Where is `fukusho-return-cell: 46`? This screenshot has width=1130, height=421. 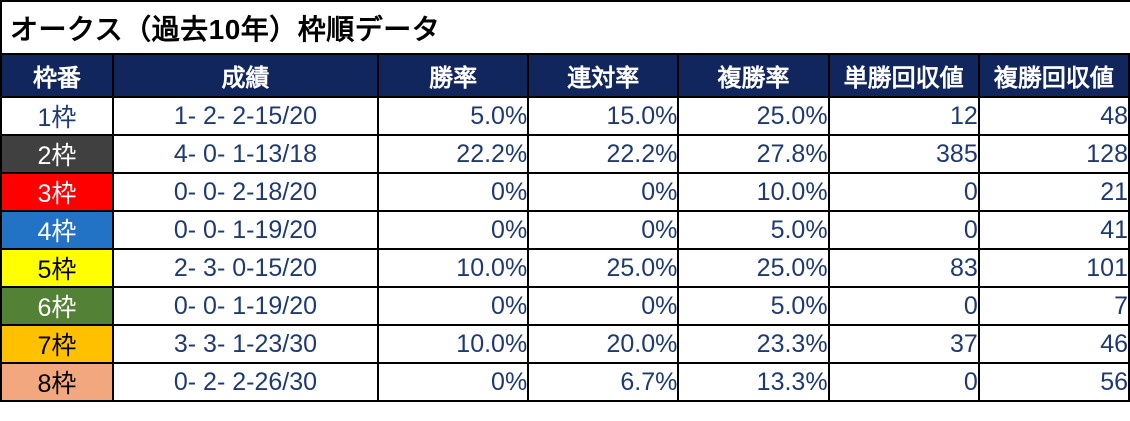 fukusho-return-cell: 46 is located at coordinates (1053, 344).